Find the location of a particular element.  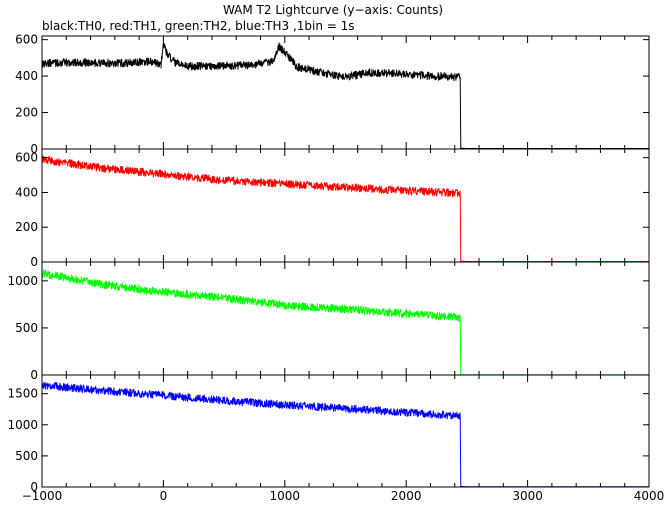

x-tick-label: 2000 is located at coordinates (406, 496).